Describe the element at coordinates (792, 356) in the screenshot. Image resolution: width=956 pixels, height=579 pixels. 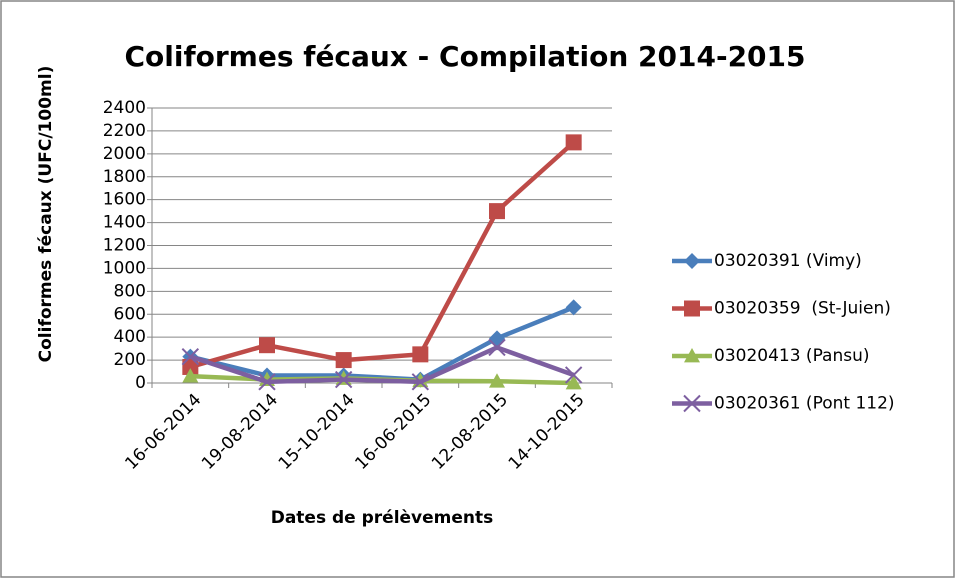
I see `legend-label: 03020413 (Pansu)` at that location.